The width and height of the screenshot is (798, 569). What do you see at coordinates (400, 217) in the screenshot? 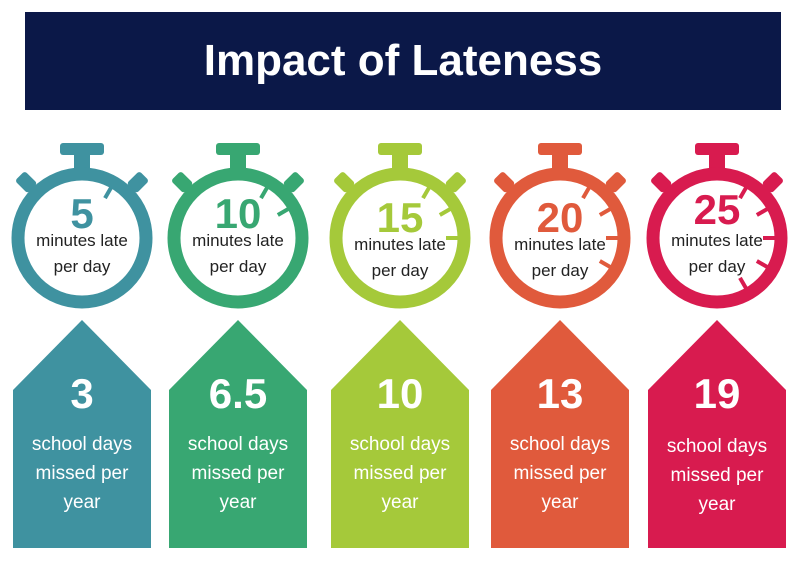
I see `minutes-value: 15` at bounding box center [400, 217].